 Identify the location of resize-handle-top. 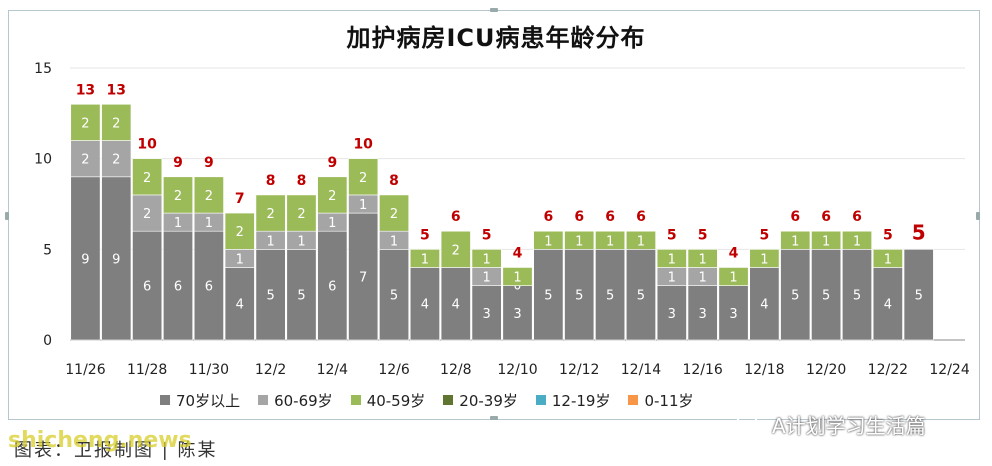
(494, 10).